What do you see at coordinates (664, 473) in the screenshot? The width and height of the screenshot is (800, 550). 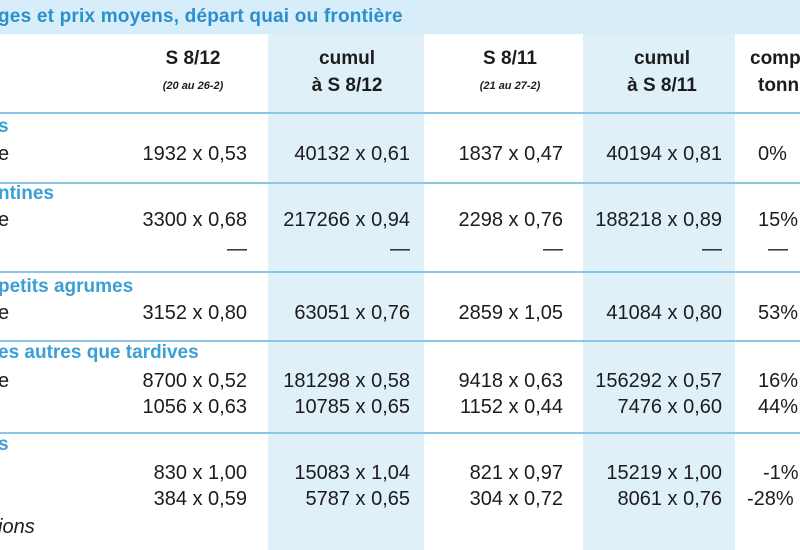 I see `table-cell: 15219 x 1,00` at bounding box center [664, 473].